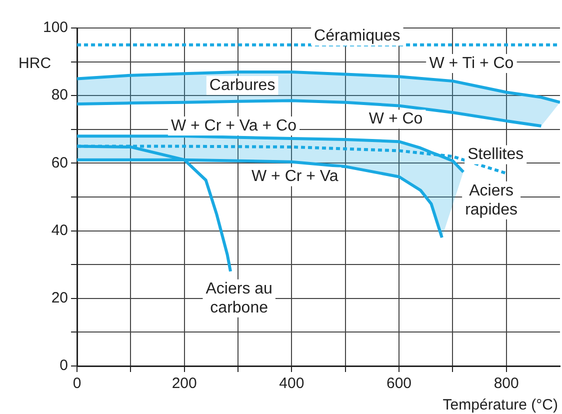 The width and height of the screenshot is (562, 414). Describe the element at coordinates (233, 125) in the screenshot. I see `series-label: W + Cr + Va + Co` at that location.